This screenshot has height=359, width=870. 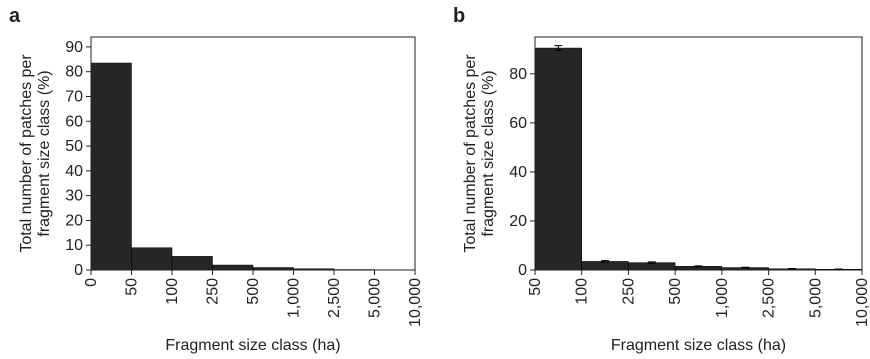 I want to click on y-tick-label: 10, so click(x=74, y=245).